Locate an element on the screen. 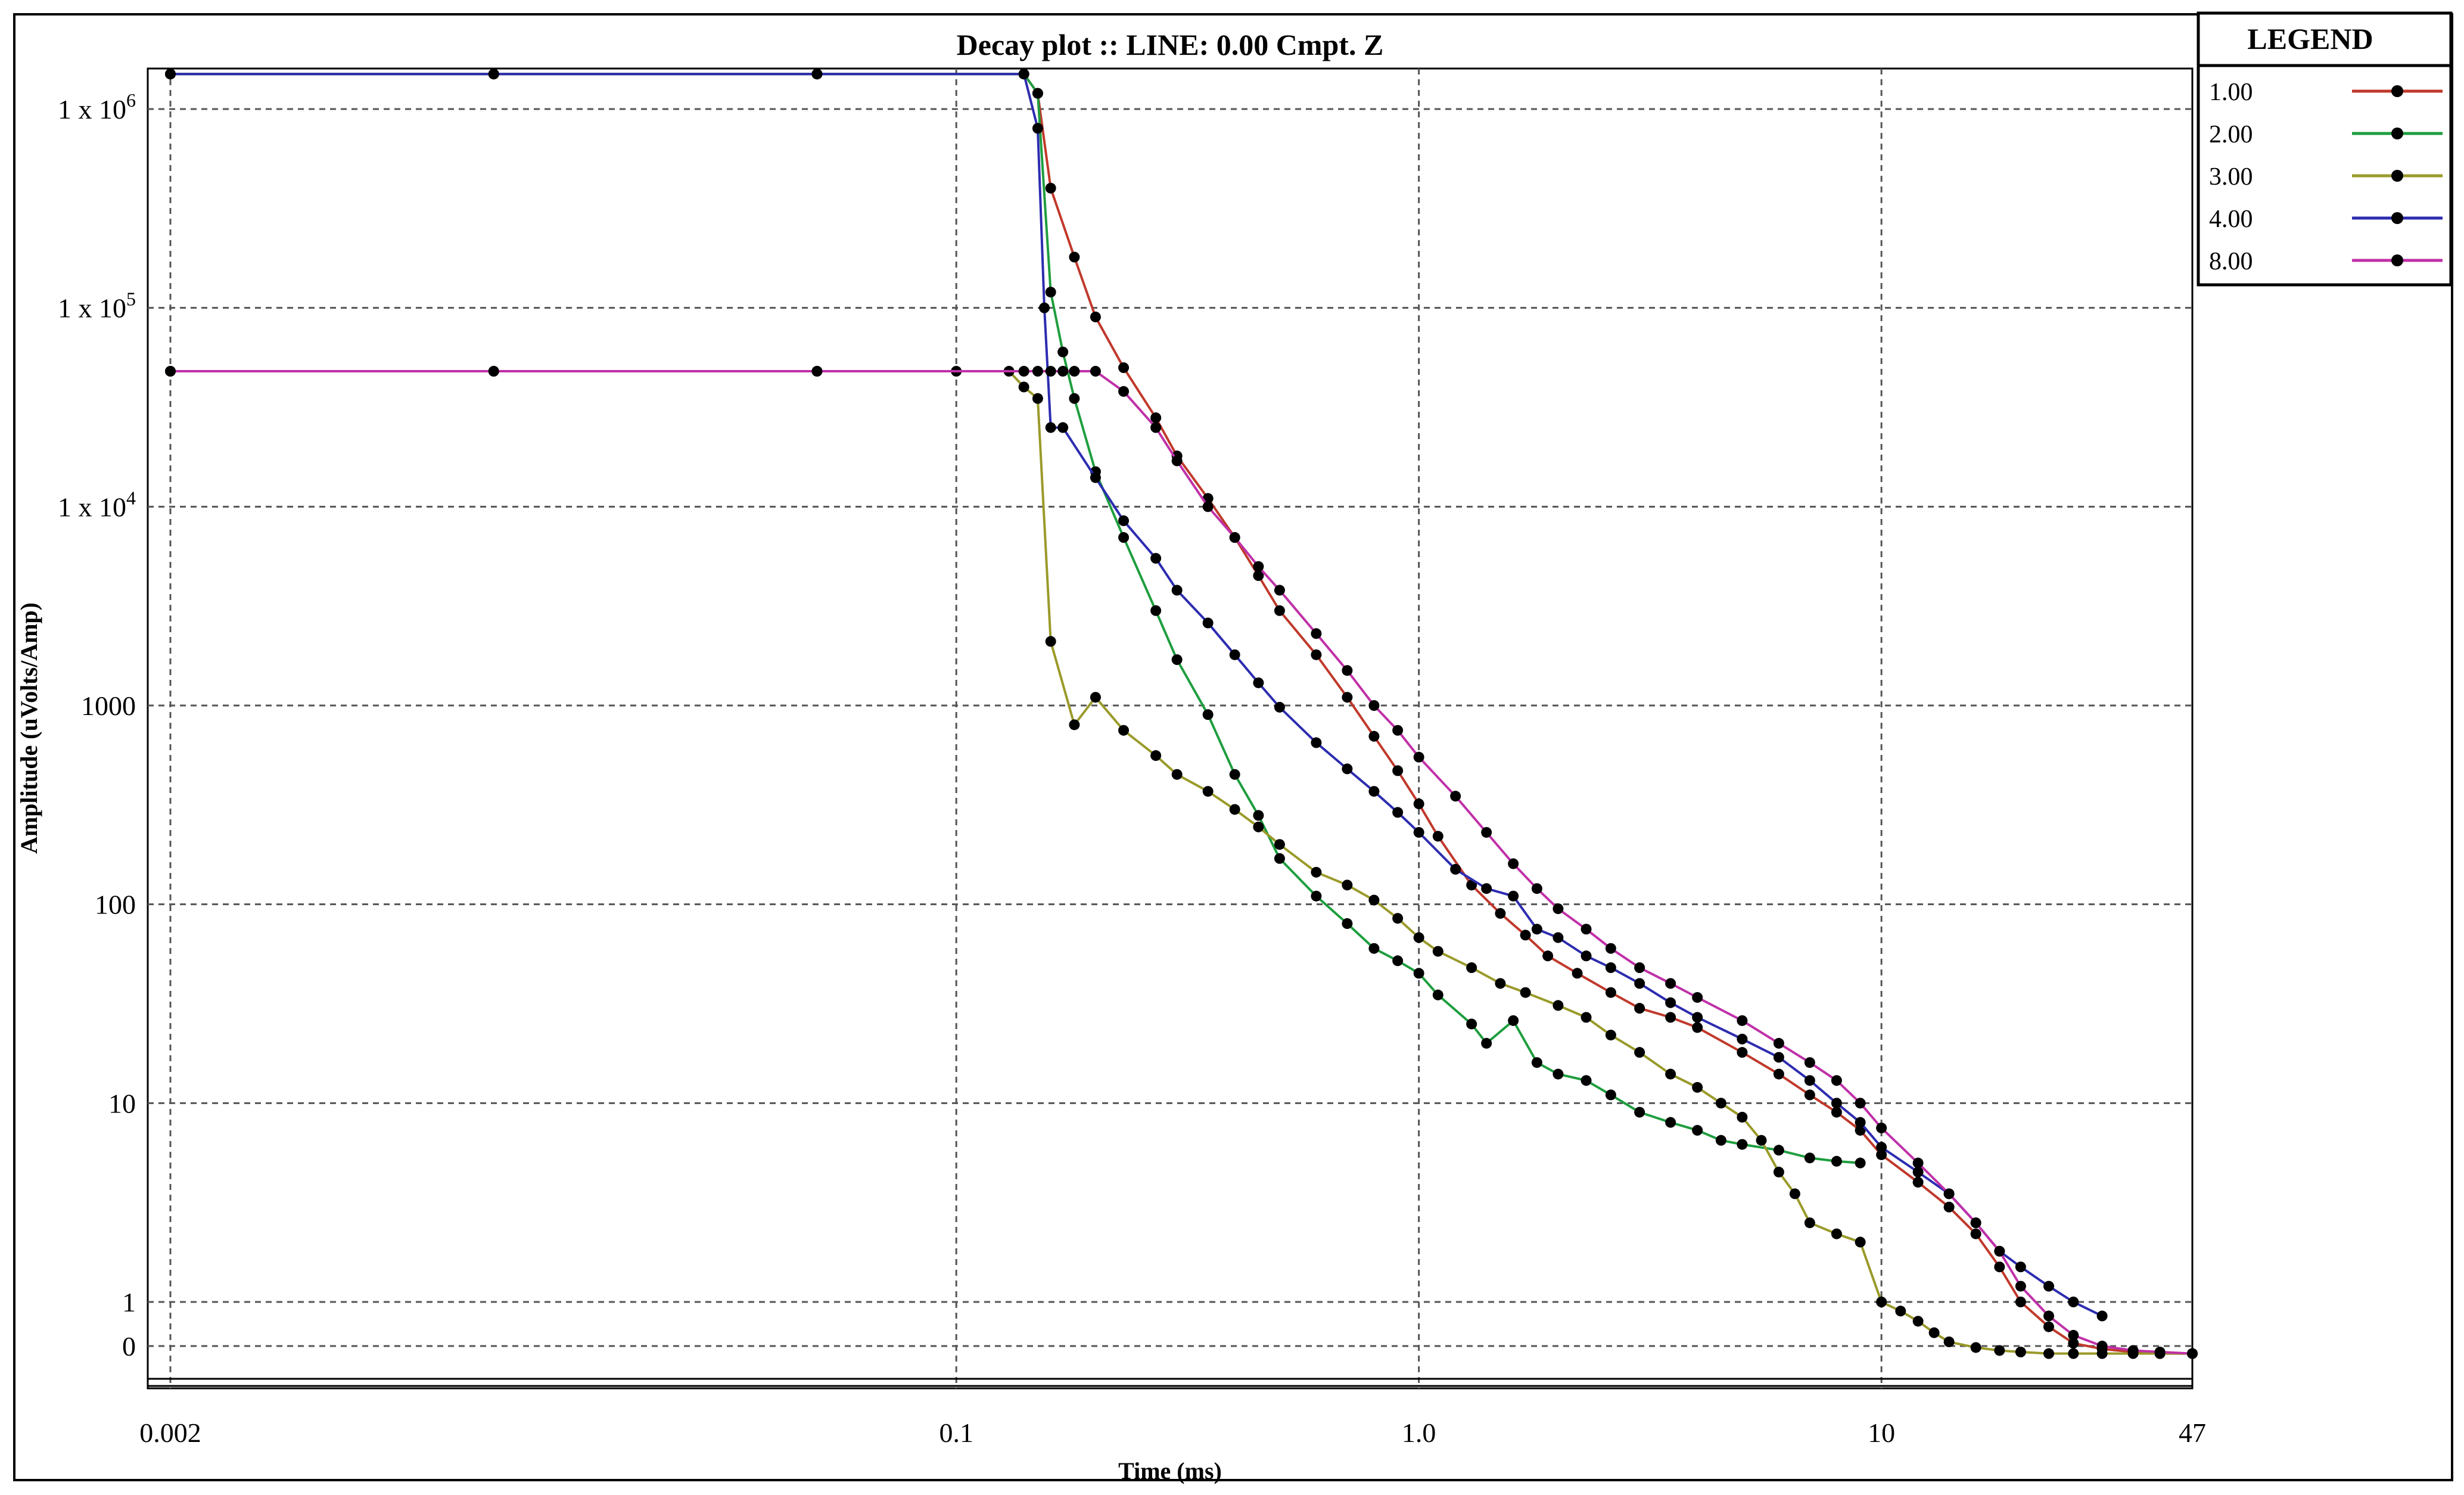  legend-label: 4.00 is located at coordinates (2231, 219).